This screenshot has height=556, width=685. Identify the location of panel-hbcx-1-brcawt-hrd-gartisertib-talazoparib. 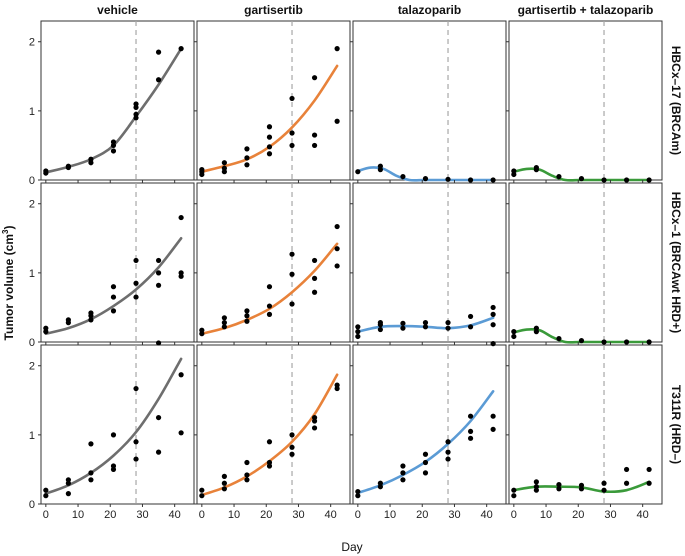
(584, 263).